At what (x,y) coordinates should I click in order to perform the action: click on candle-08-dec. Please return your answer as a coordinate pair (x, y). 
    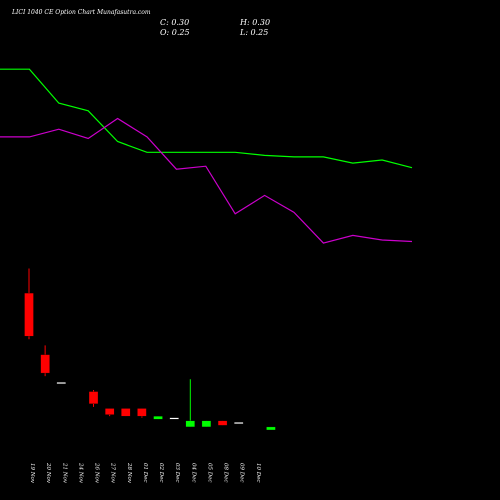
    Looking at the image, I should click on (239, 423).